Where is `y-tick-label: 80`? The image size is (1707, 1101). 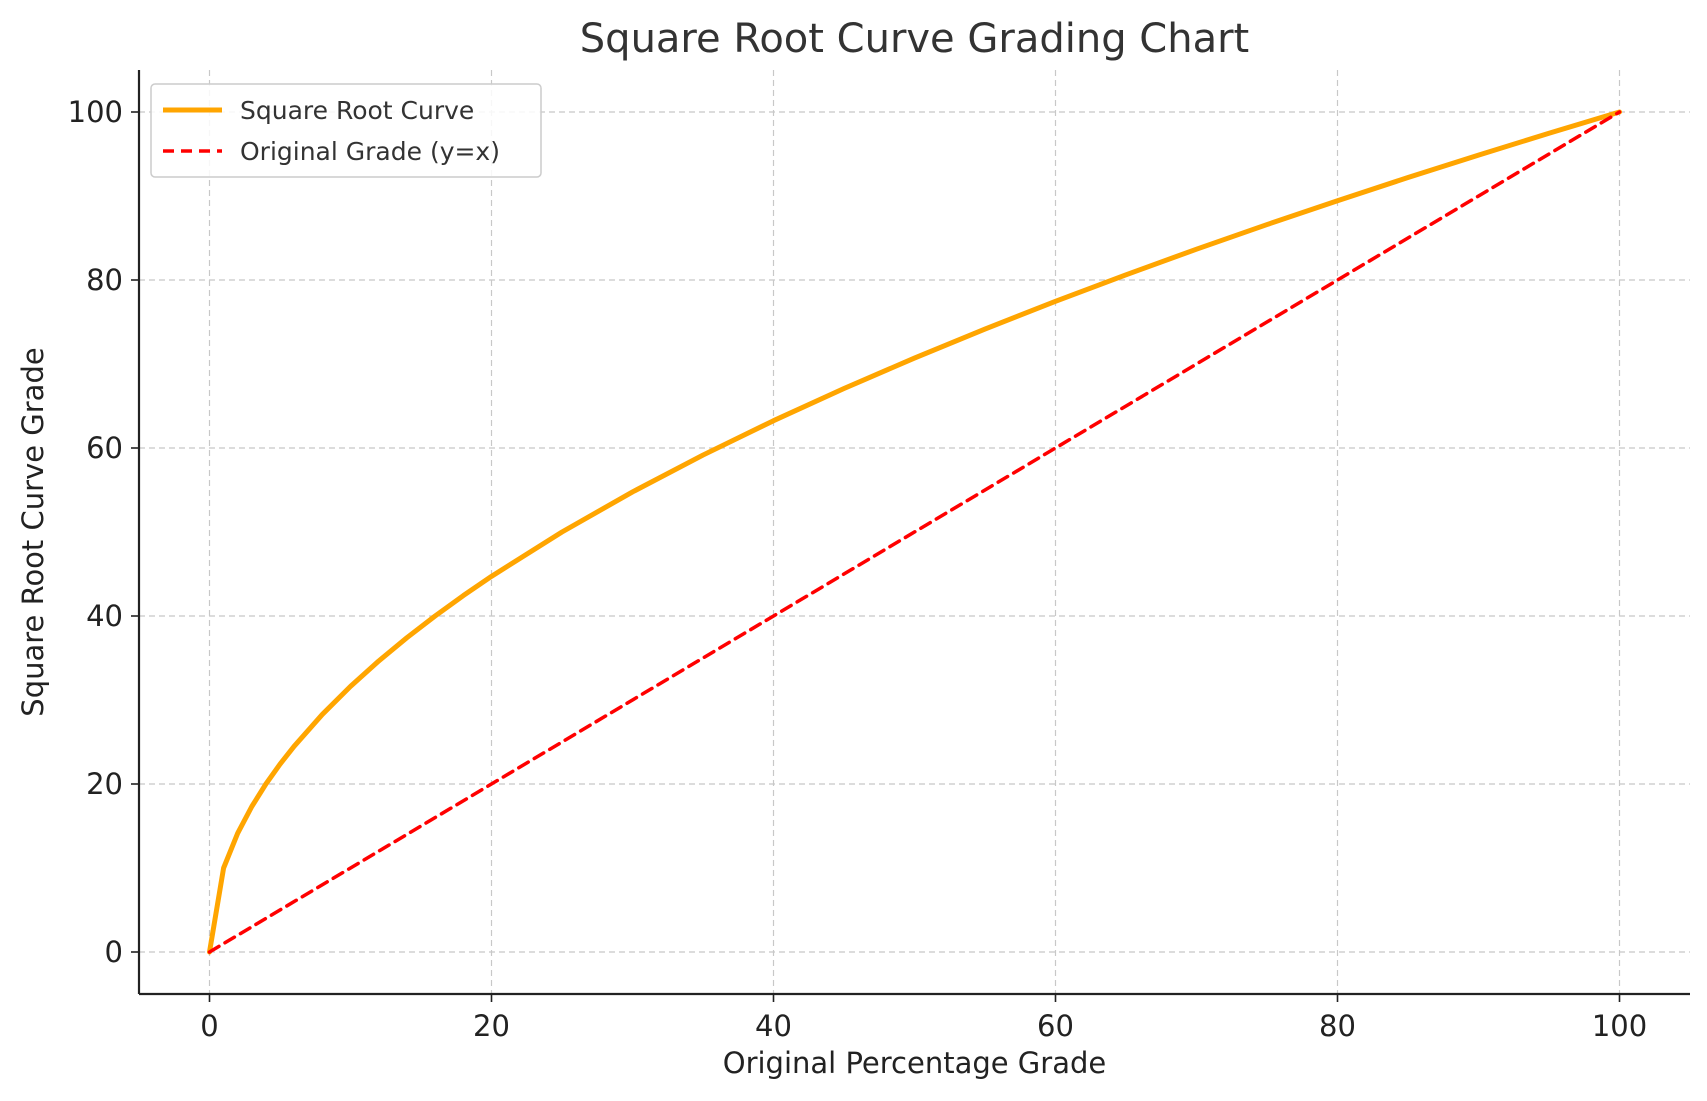
y-tick-label: 80 is located at coordinates (104, 280).